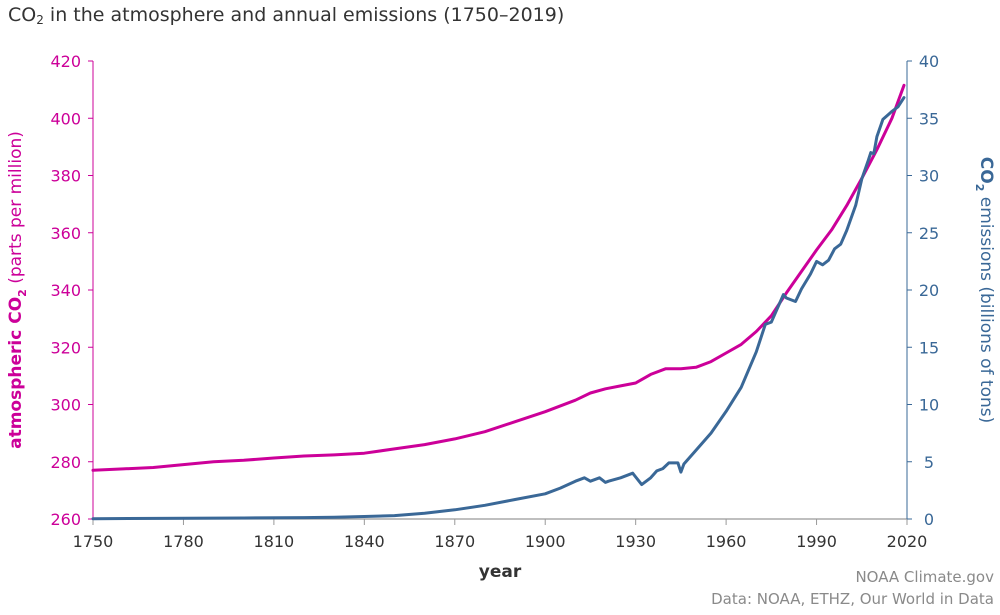 The height and width of the screenshot is (615, 1000). What do you see at coordinates (984, 290) in the screenshot?
I see `y-right-axis-label: CO2 emissions (billions of tons)` at bounding box center [984, 290].